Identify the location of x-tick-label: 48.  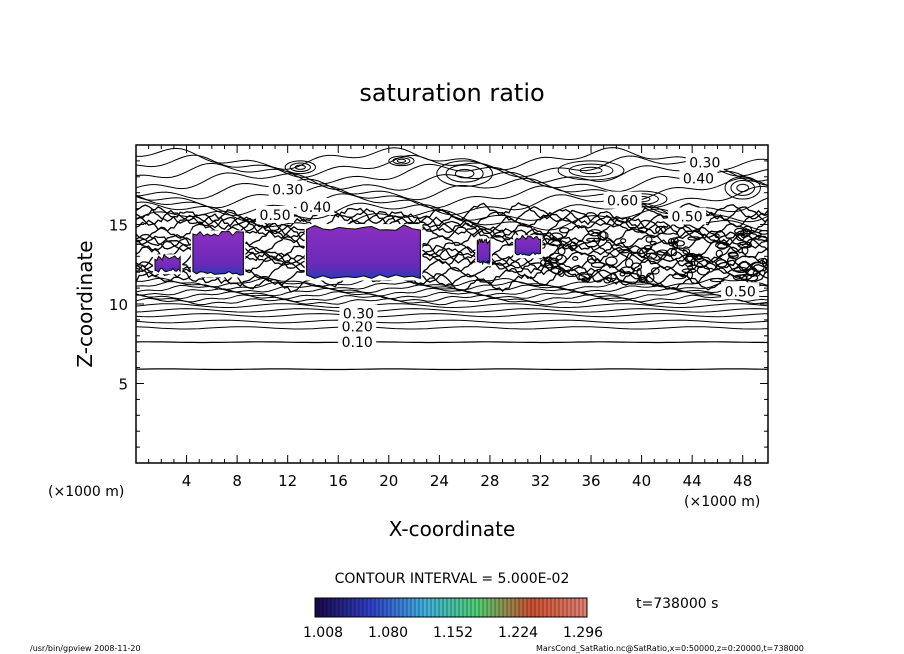
(742, 481).